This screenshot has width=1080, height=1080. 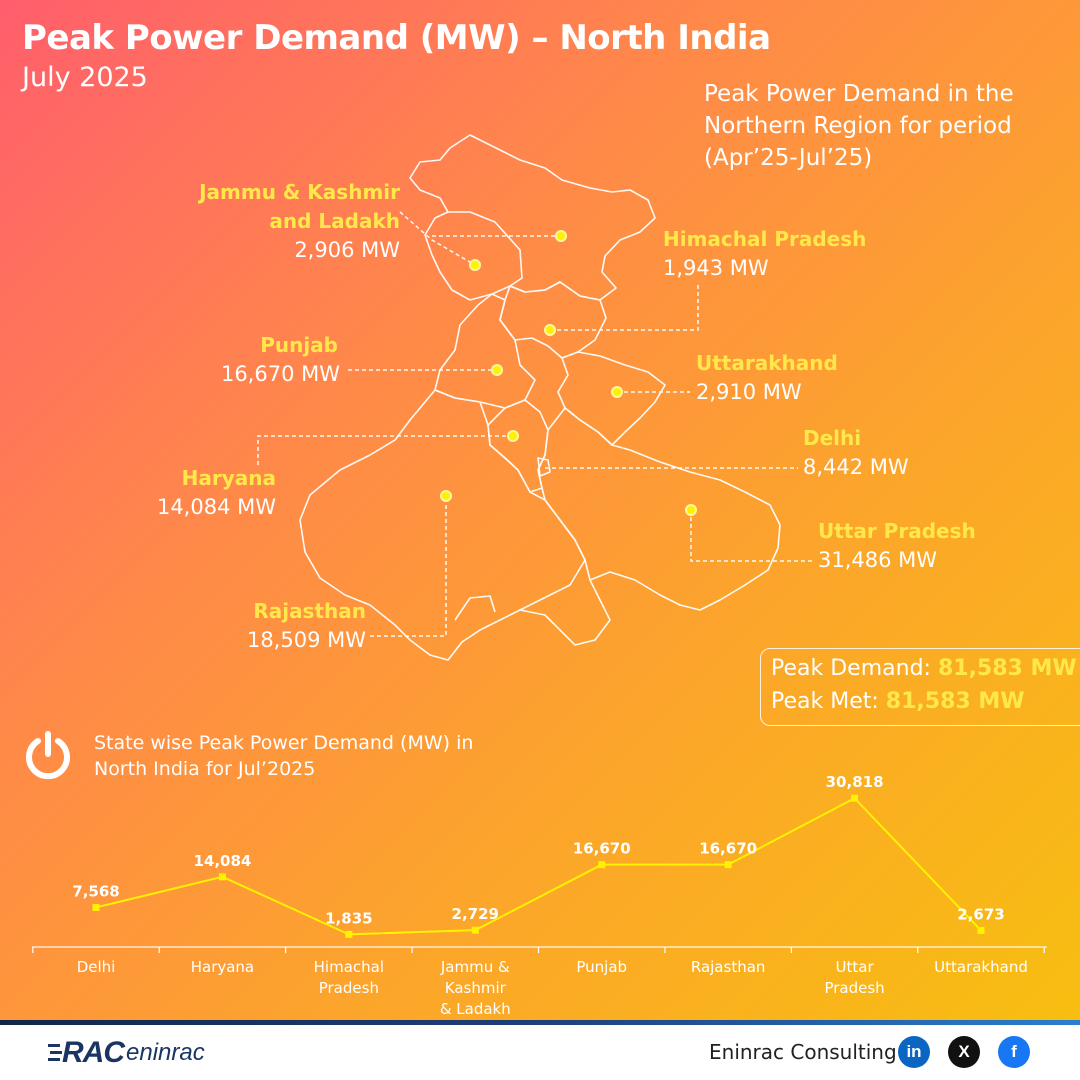 What do you see at coordinates (897, 546) in the screenshot?
I see `label-up: Uttar Pradesh 31,486 MW` at bounding box center [897, 546].